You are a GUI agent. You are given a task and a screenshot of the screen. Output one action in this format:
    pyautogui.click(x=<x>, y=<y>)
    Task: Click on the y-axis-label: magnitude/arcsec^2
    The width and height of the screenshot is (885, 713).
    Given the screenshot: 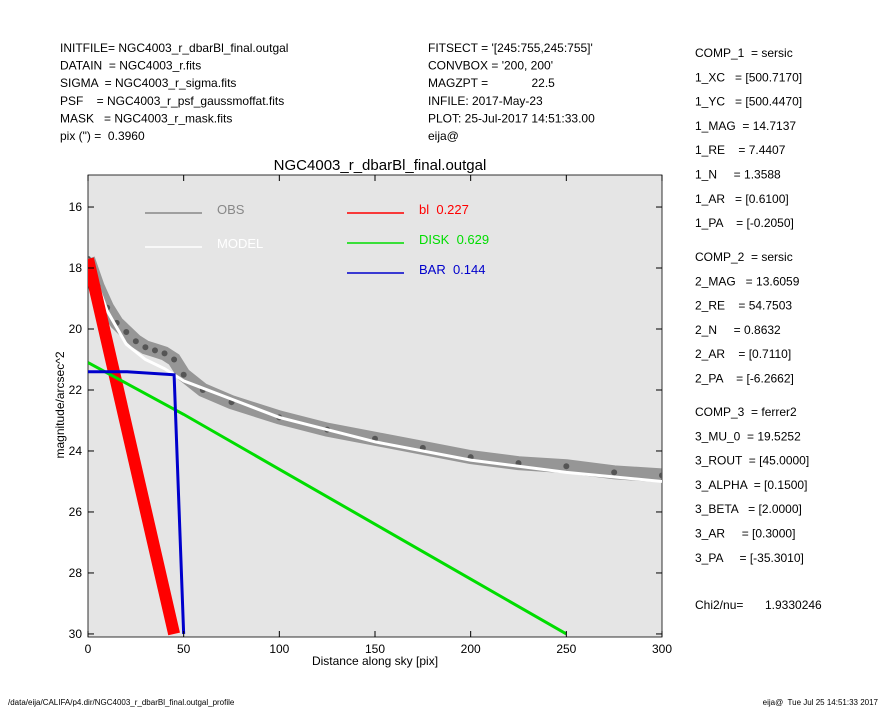 What is the action you would take?
    pyautogui.click(x=60, y=404)
    